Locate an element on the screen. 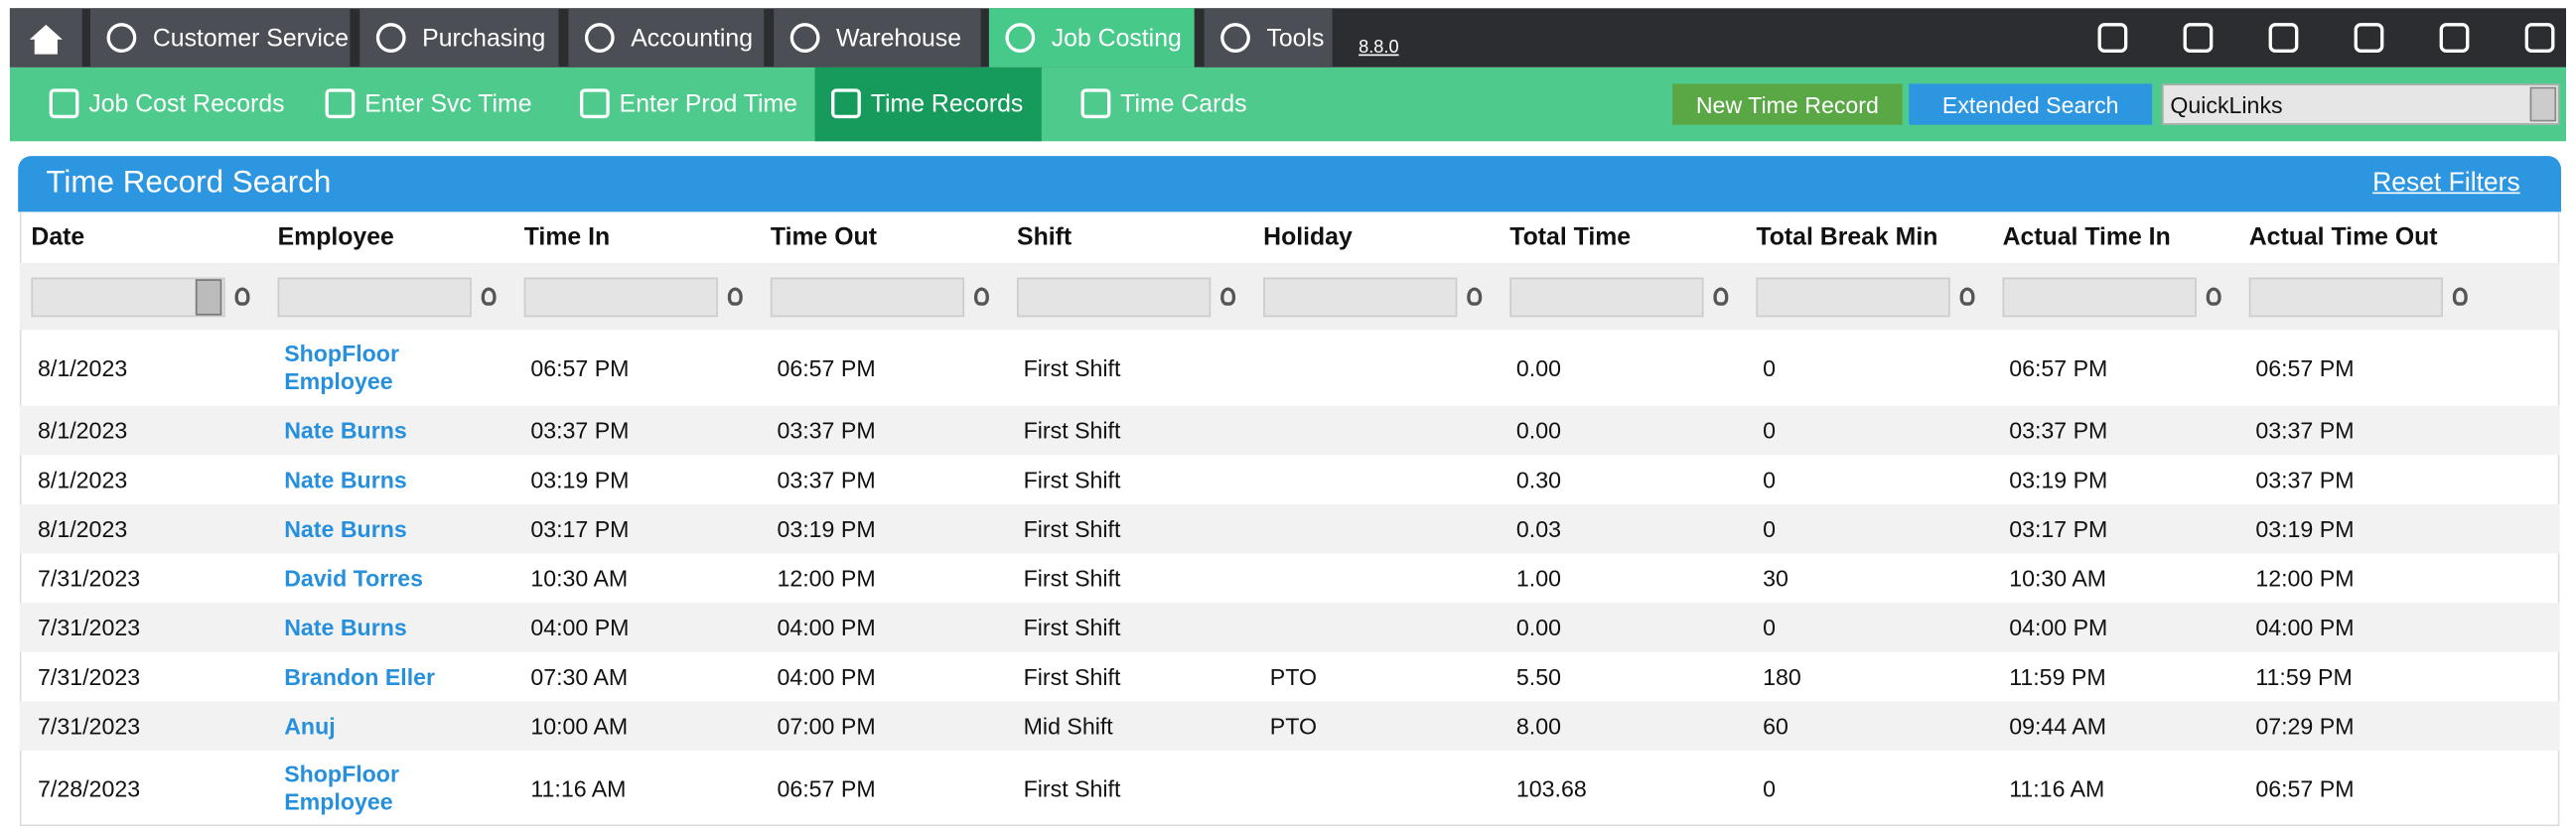 The height and width of the screenshot is (834, 2576). column-header: Date is located at coordinates (58, 237).